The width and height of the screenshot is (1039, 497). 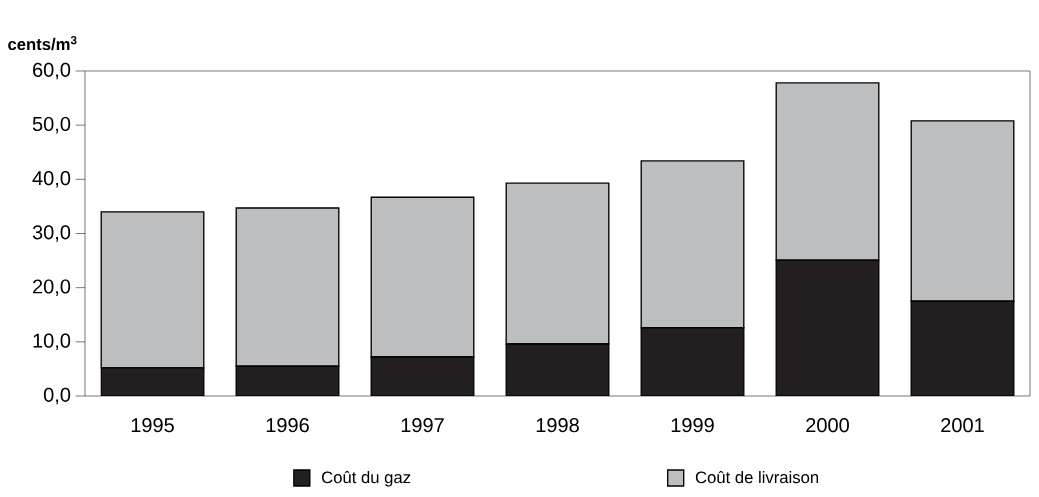 I want to click on legend-label: Coût du gaz, so click(x=366, y=478).